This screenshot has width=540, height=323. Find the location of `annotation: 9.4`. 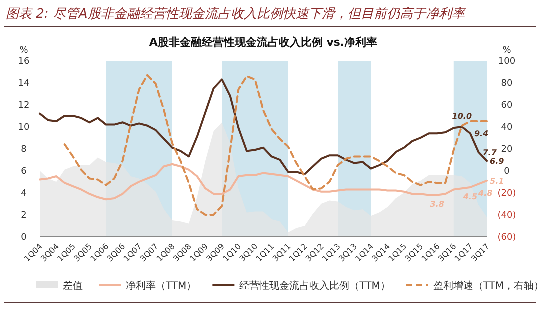

annotation: 9.4 is located at coordinates (482, 134).